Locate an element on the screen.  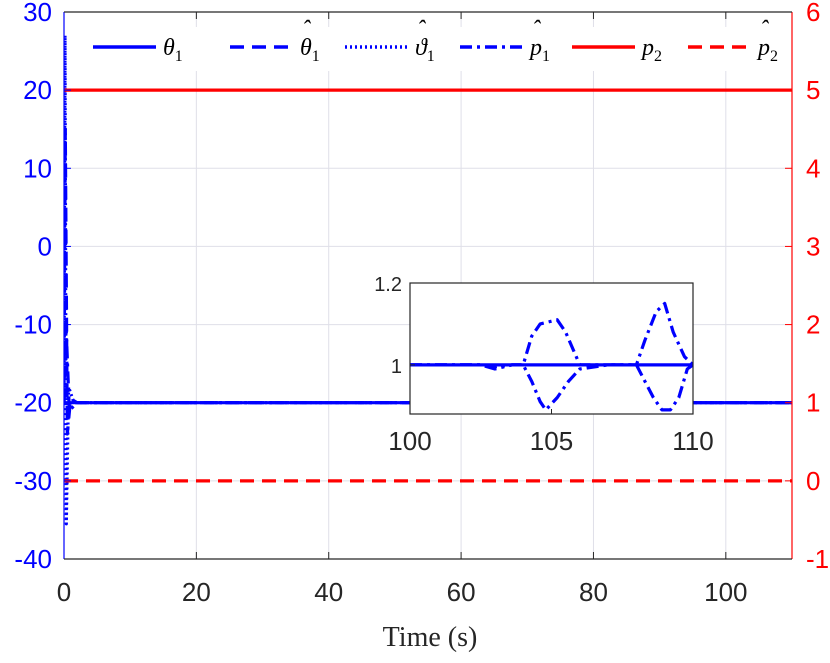
inset-y-tick-label: 1.2 is located at coordinates (388, 285).